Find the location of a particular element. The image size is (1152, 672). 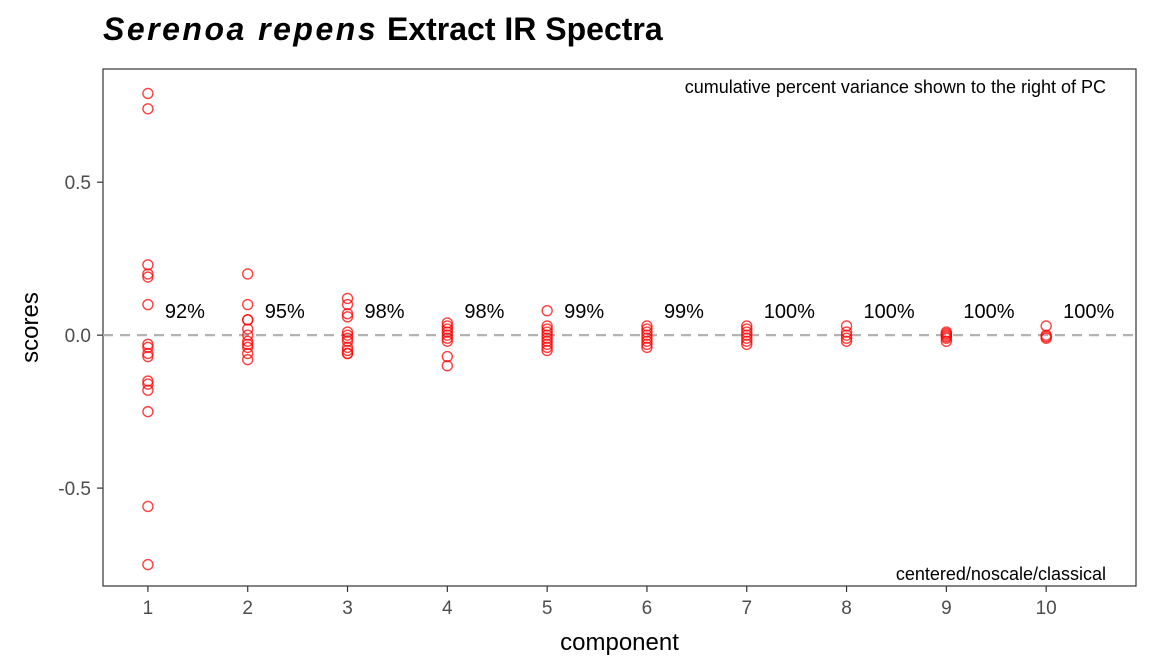

x-tick-label: 4 is located at coordinates (447, 608).